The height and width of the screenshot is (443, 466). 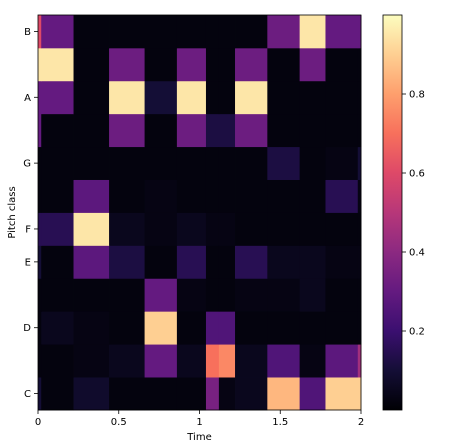 I want to click on y-axis-label: Pitch class, so click(x=12, y=212).